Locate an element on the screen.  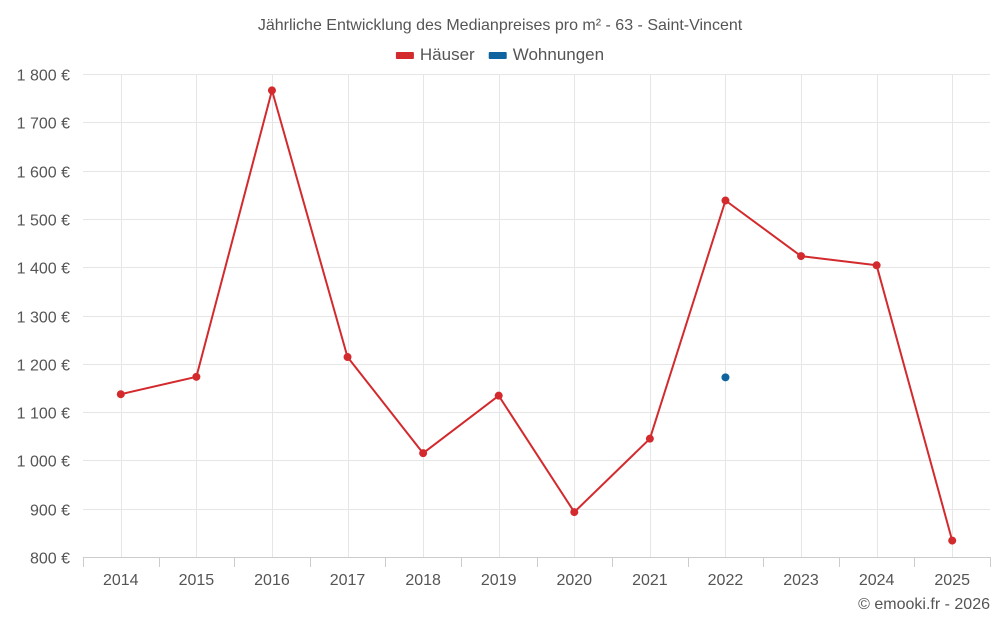
x-tick-label: 2020 is located at coordinates (574, 580).